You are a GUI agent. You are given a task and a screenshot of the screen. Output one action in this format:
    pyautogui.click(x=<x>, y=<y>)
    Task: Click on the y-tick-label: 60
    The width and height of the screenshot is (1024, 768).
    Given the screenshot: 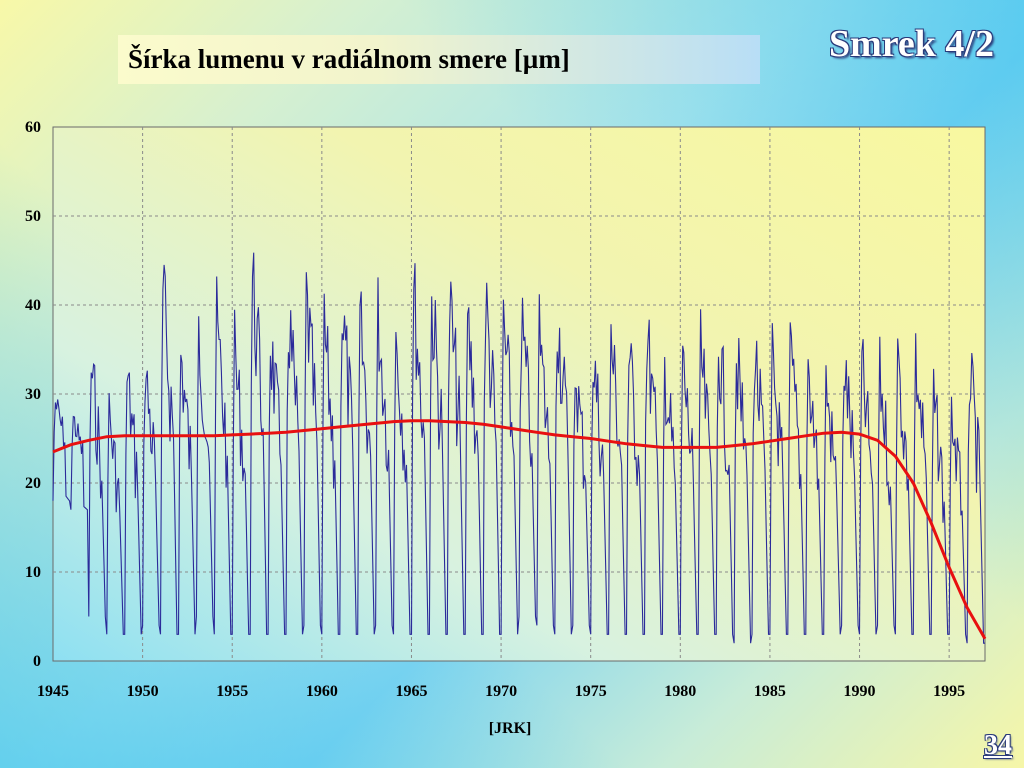 What is the action you would take?
    pyautogui.click(x=33, y=127)
    